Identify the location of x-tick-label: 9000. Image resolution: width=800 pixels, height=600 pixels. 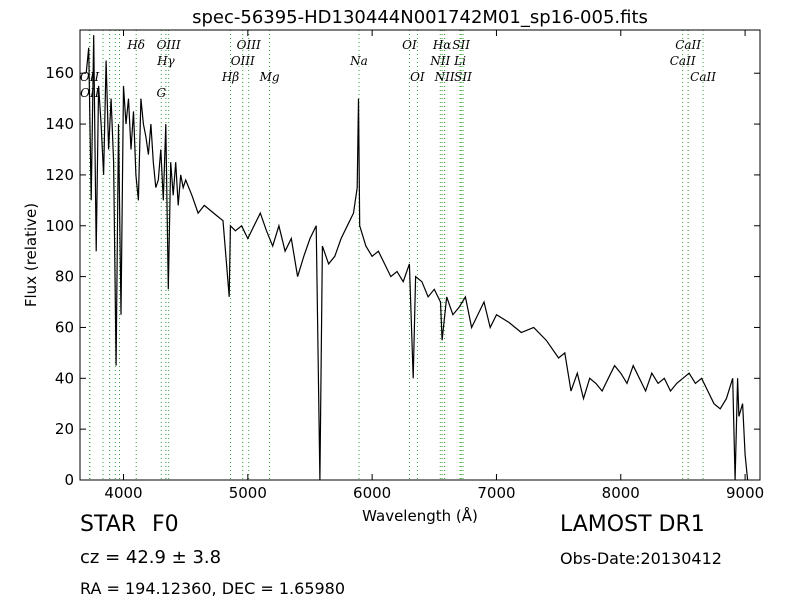
(745, 493).